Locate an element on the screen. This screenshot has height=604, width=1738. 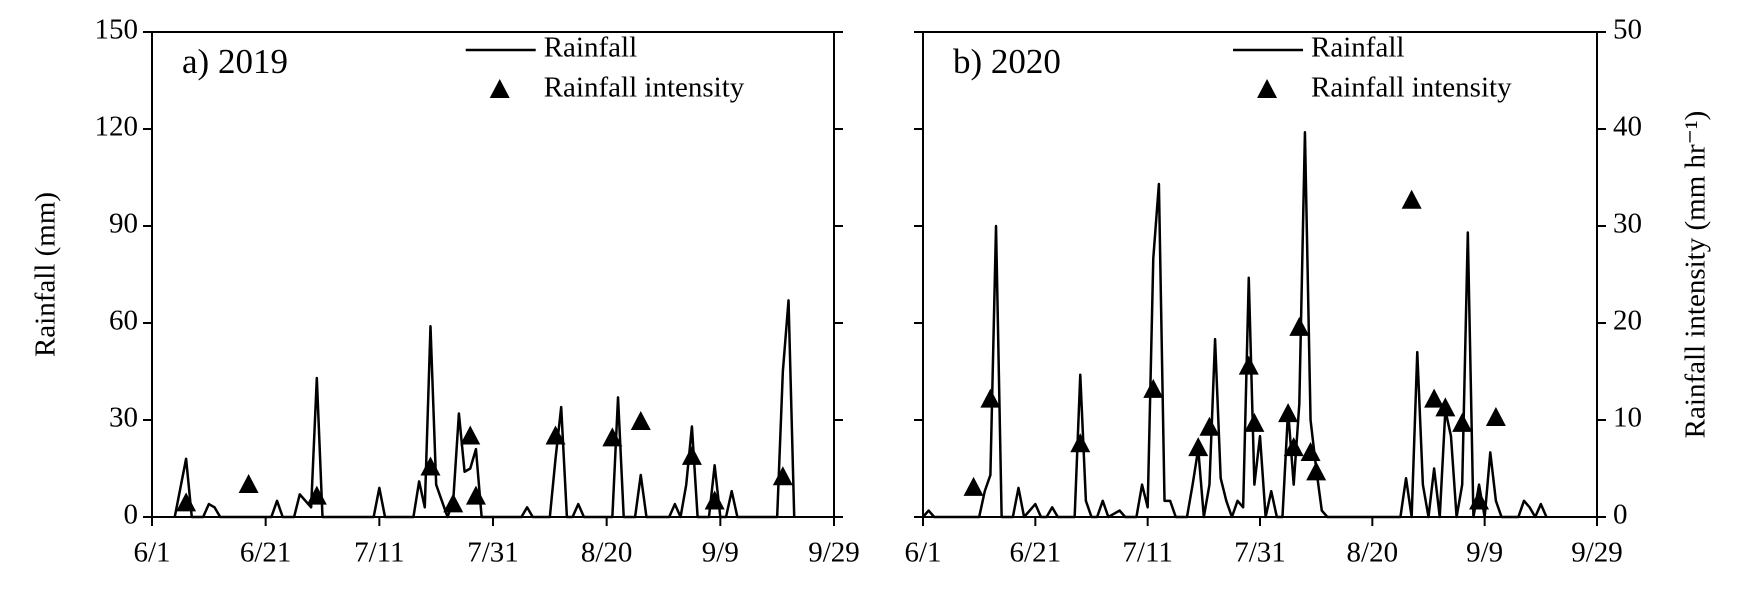
y-tick-label: 150 is located at coordinates (117, 30).